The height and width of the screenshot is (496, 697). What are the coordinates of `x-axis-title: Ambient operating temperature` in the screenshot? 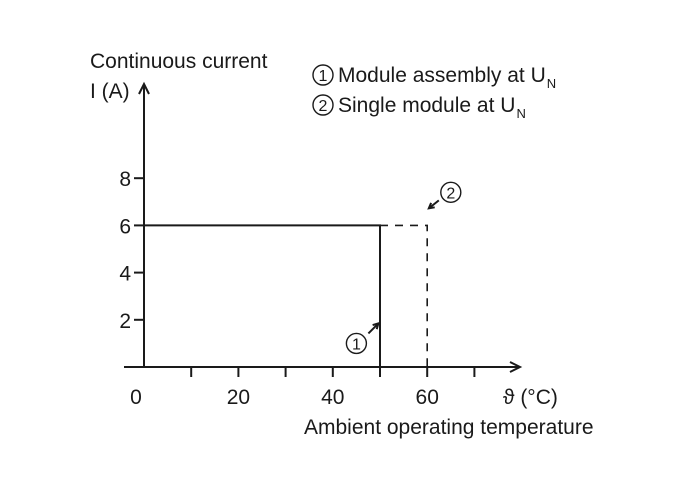 It's located at (449, 427).